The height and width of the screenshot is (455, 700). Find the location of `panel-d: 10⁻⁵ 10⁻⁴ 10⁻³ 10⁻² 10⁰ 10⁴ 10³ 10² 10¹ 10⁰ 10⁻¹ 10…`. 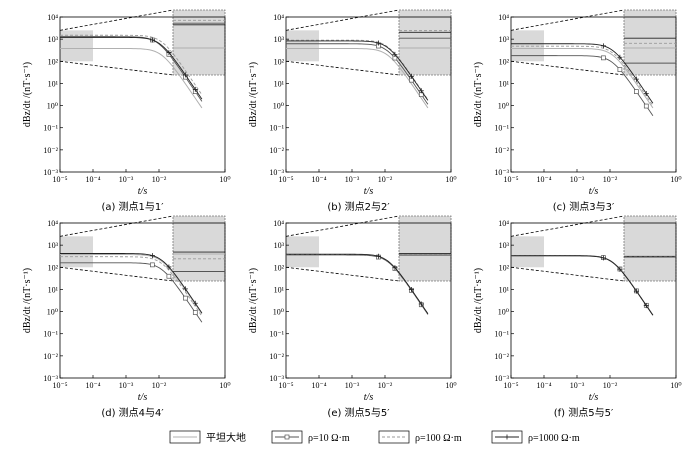

panel-d: 10⁻⁵ 10⁻⁴ 10⁻³ 10⁻² 10⁰ 10⁴ 10³ 10² 10¹ 10⁰ 10⁻¹ 10… is located at coordinates (126, 317).